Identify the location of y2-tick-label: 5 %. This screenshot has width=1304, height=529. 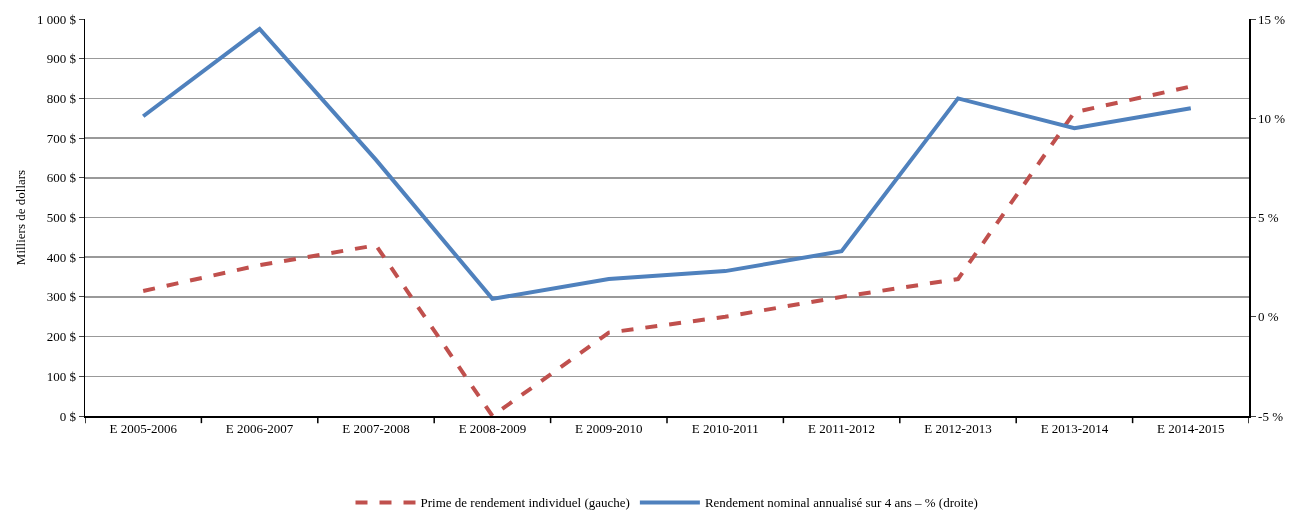
(1268, 218).